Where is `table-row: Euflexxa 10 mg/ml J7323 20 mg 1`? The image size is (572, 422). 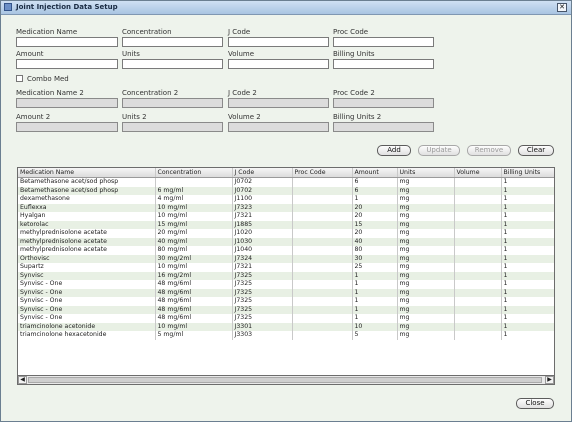
table-row: Euflexxa 10 mg/ml J7323 20 mg 1 is located at coordinates (286, 207).